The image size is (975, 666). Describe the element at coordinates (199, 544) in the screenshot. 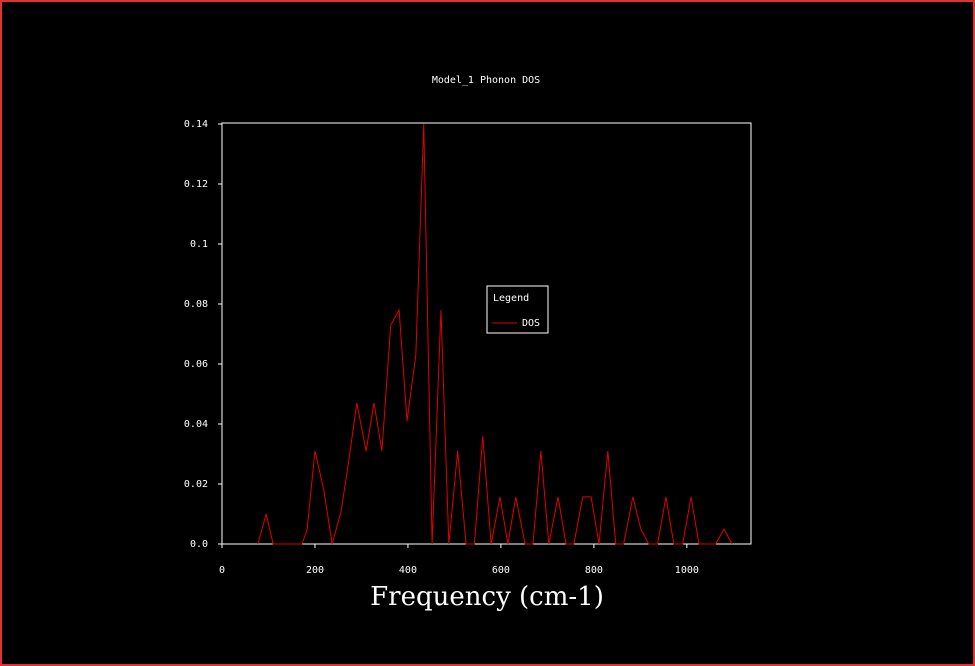

I see `y-tick-label: 0.0` at that location.